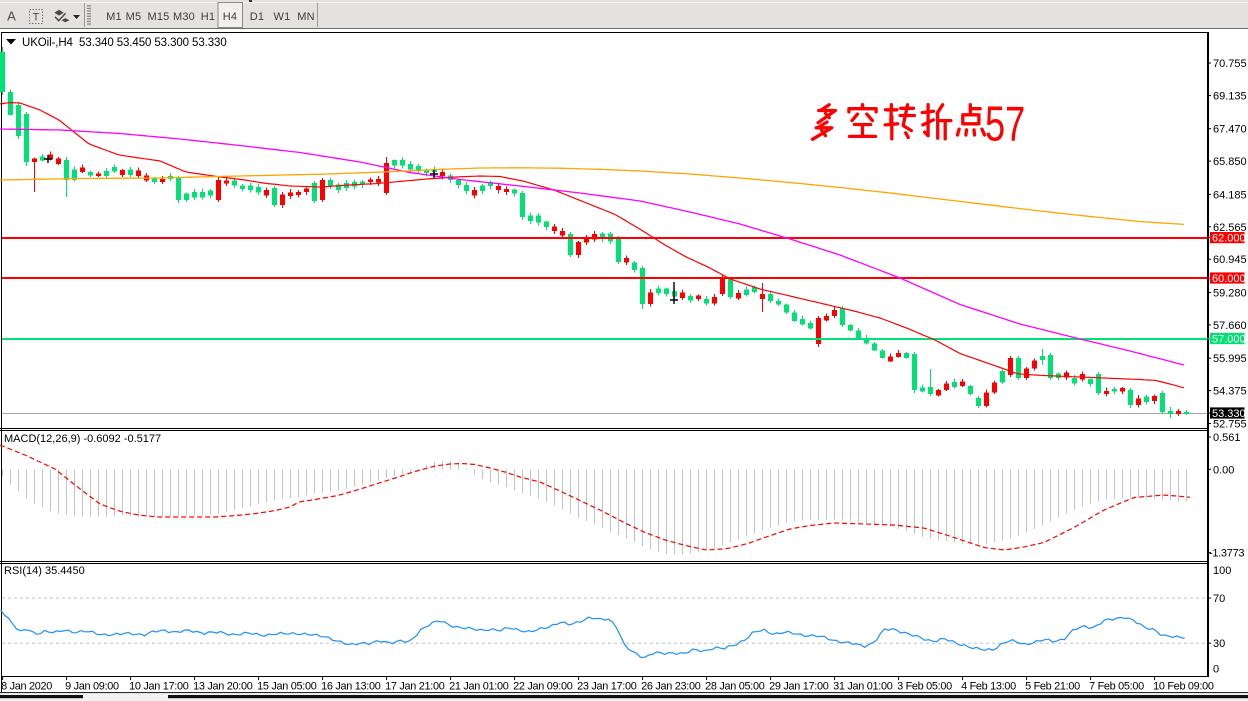  Describe the element at coordinates (1222, 571) in the screenshot. I see `svg-text: 100` at that location.